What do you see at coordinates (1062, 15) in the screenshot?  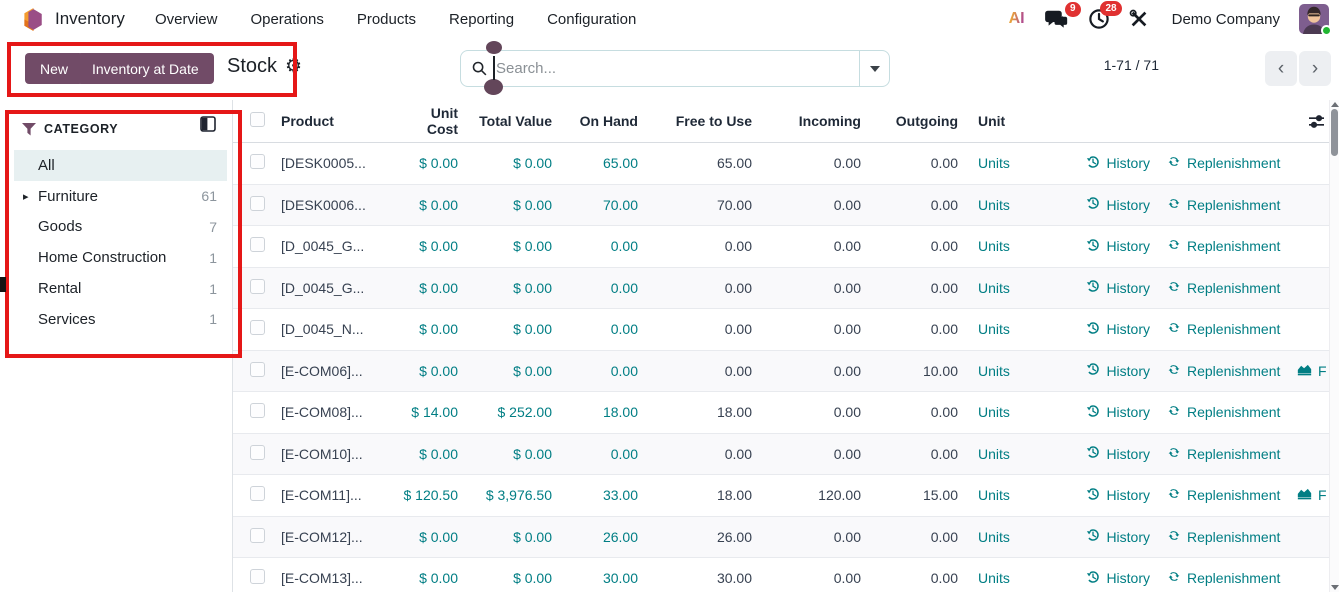 I see `messages-button: 9` at bounding box center [1062, 15].